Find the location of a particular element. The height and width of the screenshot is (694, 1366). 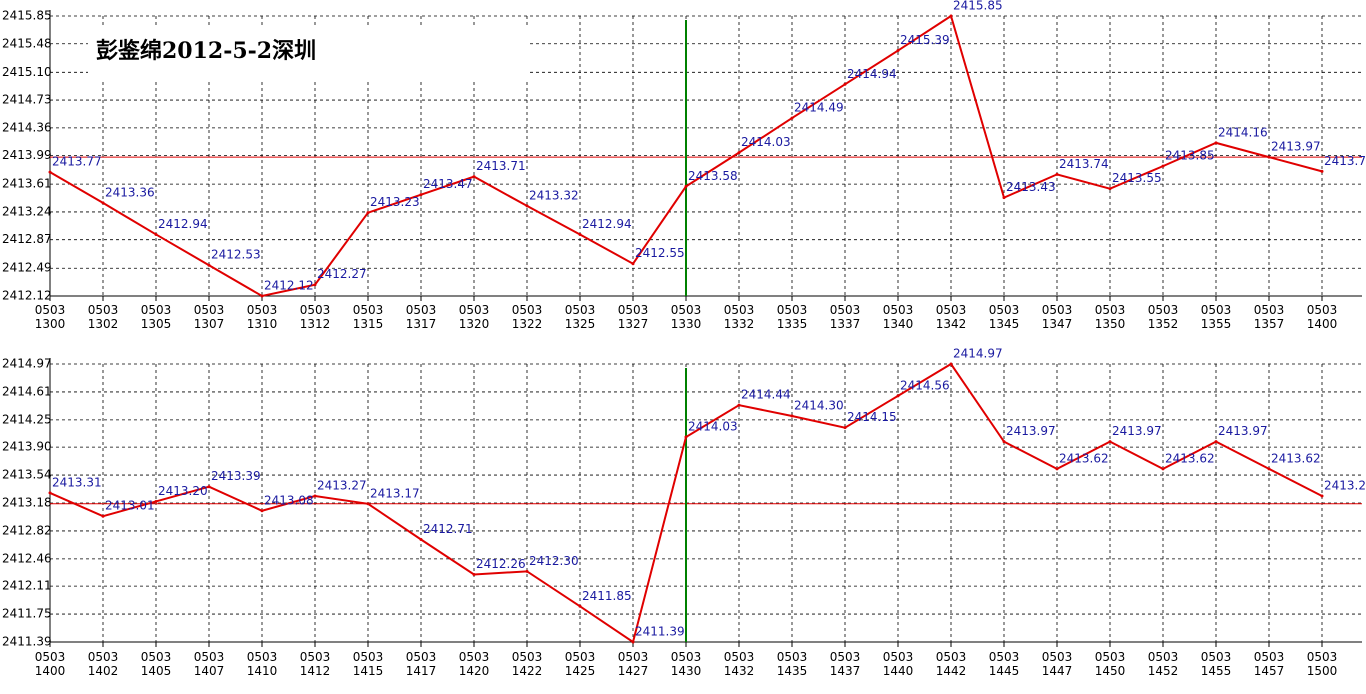

y-tick-label: 2415.85 is located at coordinates (27, 16).